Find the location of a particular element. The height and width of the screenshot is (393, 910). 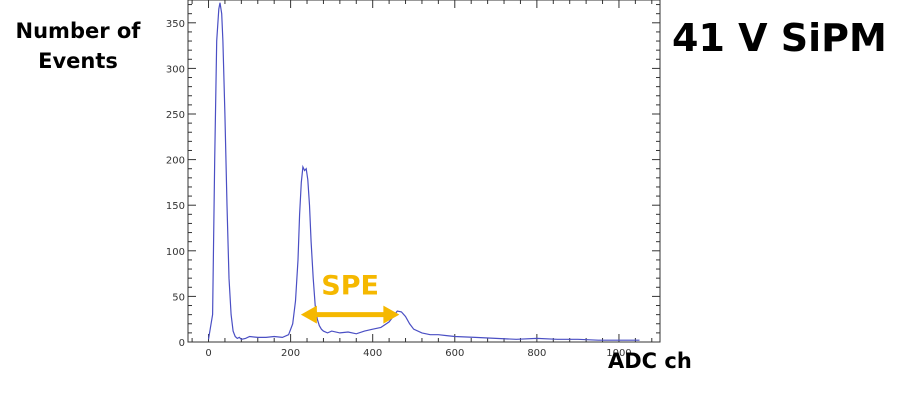

y-tick-label: 150 is located at coordinates (175, 206).